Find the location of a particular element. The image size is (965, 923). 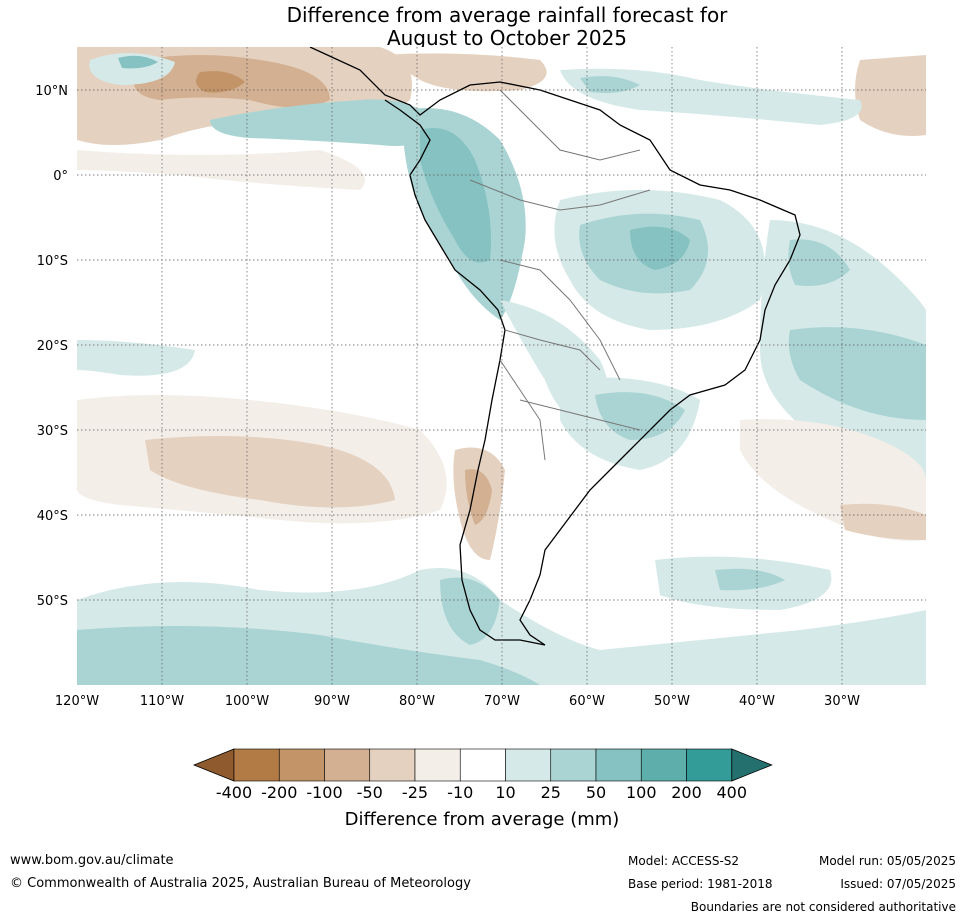

wet-region-north-pacific-core is located at coordinates (138, 62).